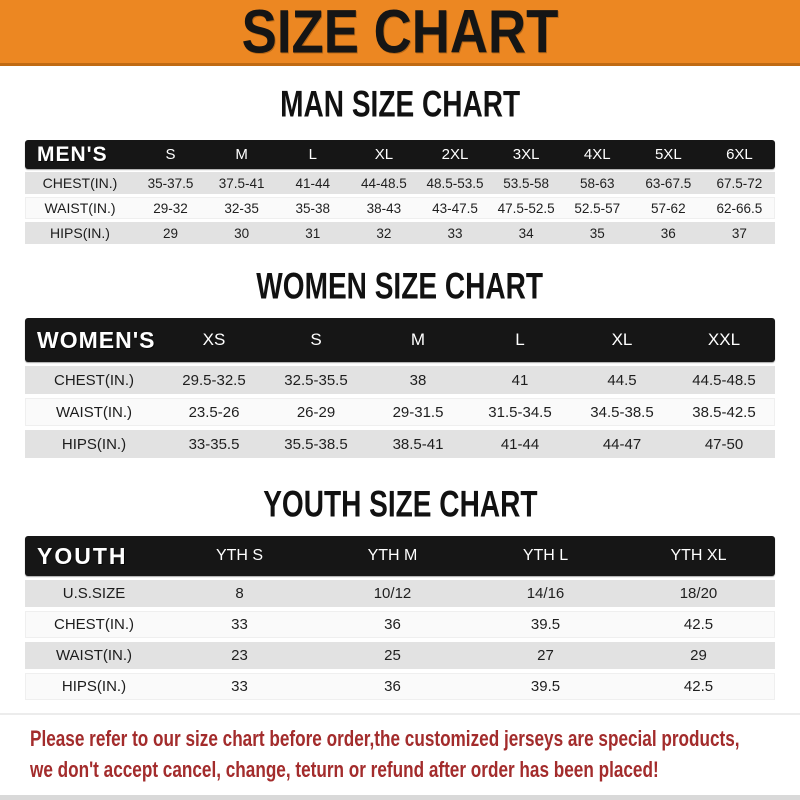 Image resolution: width=800 pixels, height=800 pixels. I want to click on men-row-label: HIPS(IN.), so click(80, 233).